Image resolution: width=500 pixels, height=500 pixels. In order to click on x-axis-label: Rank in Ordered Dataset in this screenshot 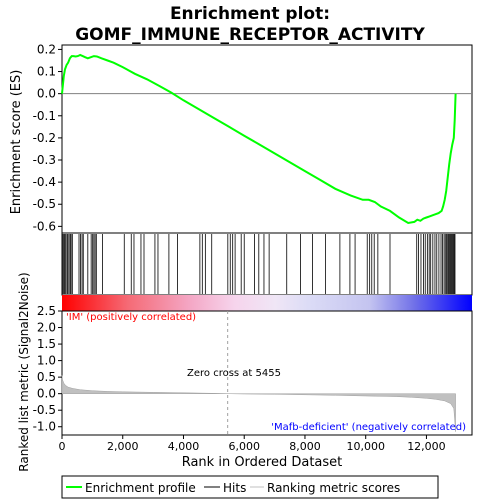, I will do `click(262, 462)`.